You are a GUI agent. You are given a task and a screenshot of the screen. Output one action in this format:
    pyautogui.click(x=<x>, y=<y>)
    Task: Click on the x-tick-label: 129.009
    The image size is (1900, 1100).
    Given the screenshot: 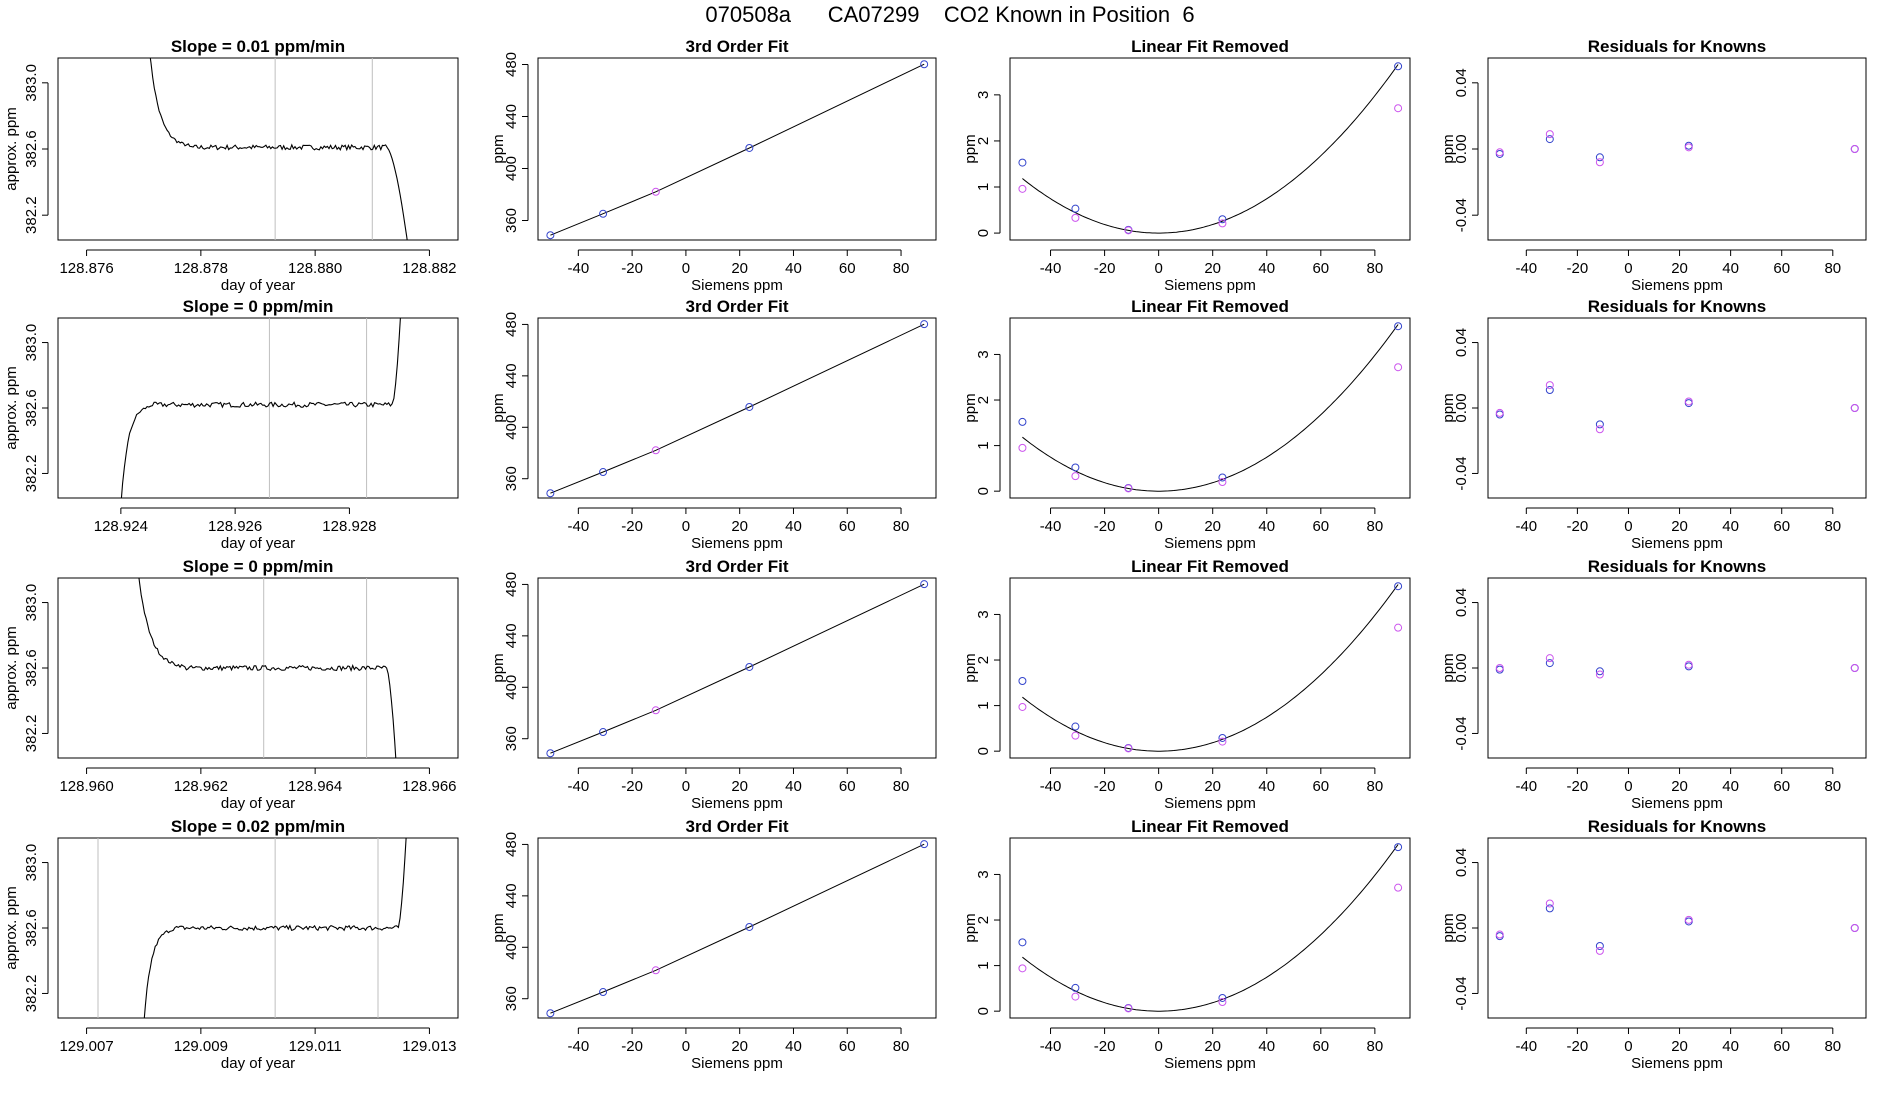 What is the action you would take?
    pyautogui.click(x=201, y=1046)
    